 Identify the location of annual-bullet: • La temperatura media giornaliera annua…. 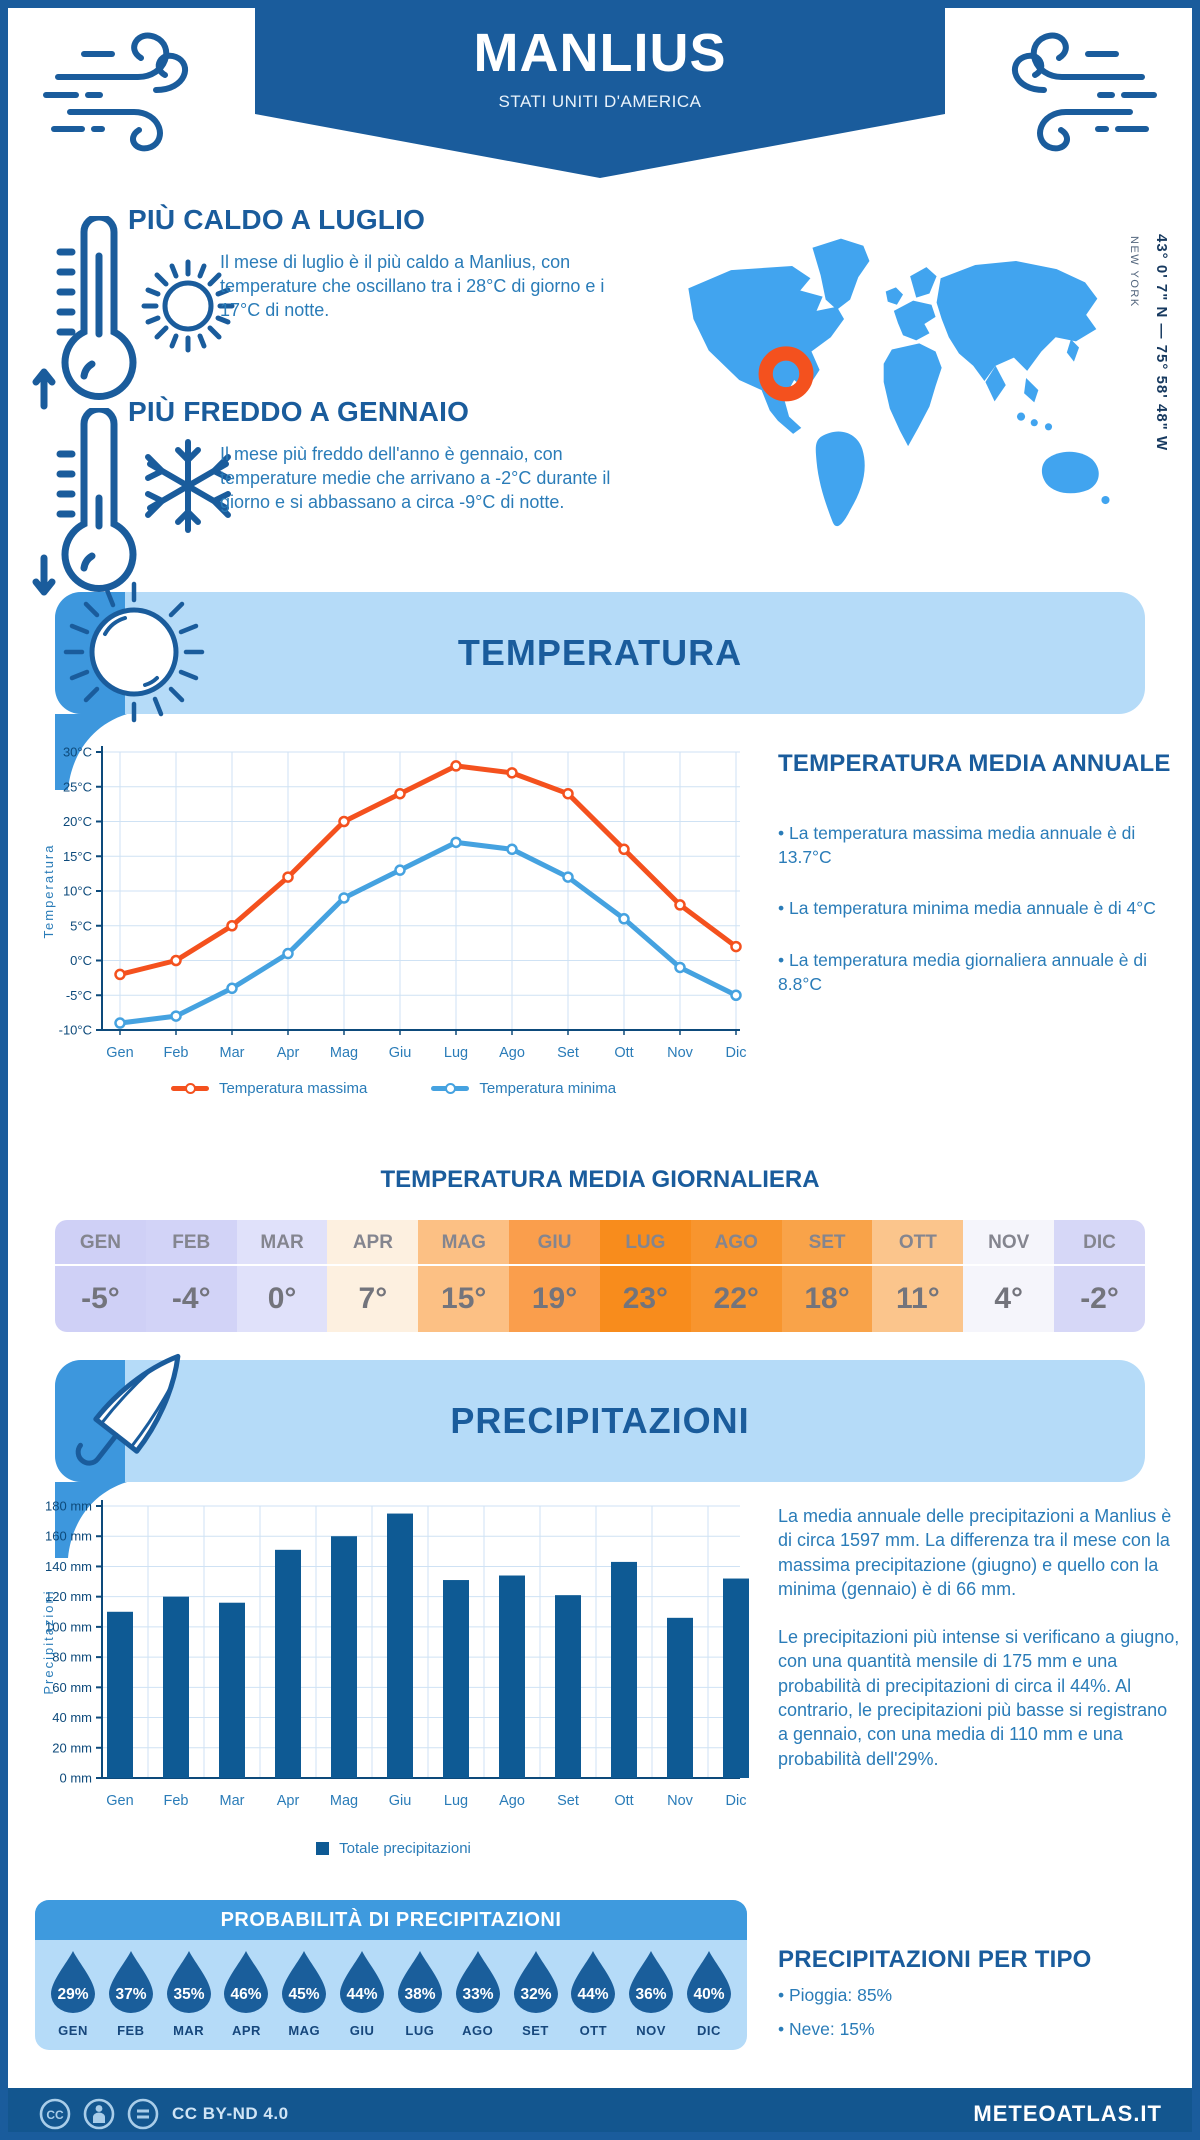
(962, 971).